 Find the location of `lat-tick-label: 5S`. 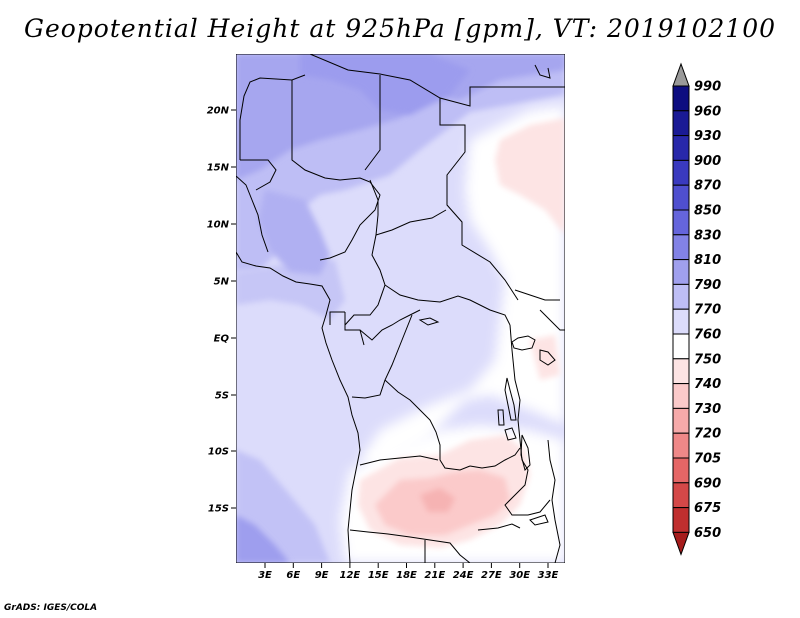

lat-tick-label: 5S is located at coordinates (222, 396).